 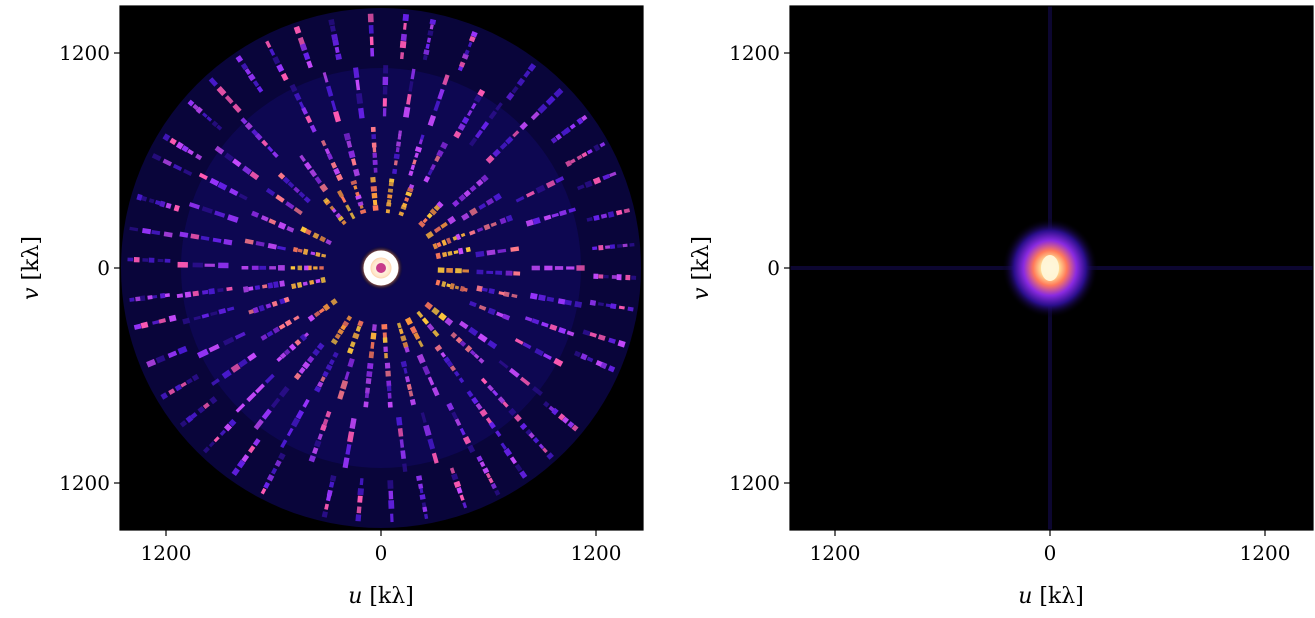 I want to click on x-tick-label: 1200, so click(x=166, y=553).